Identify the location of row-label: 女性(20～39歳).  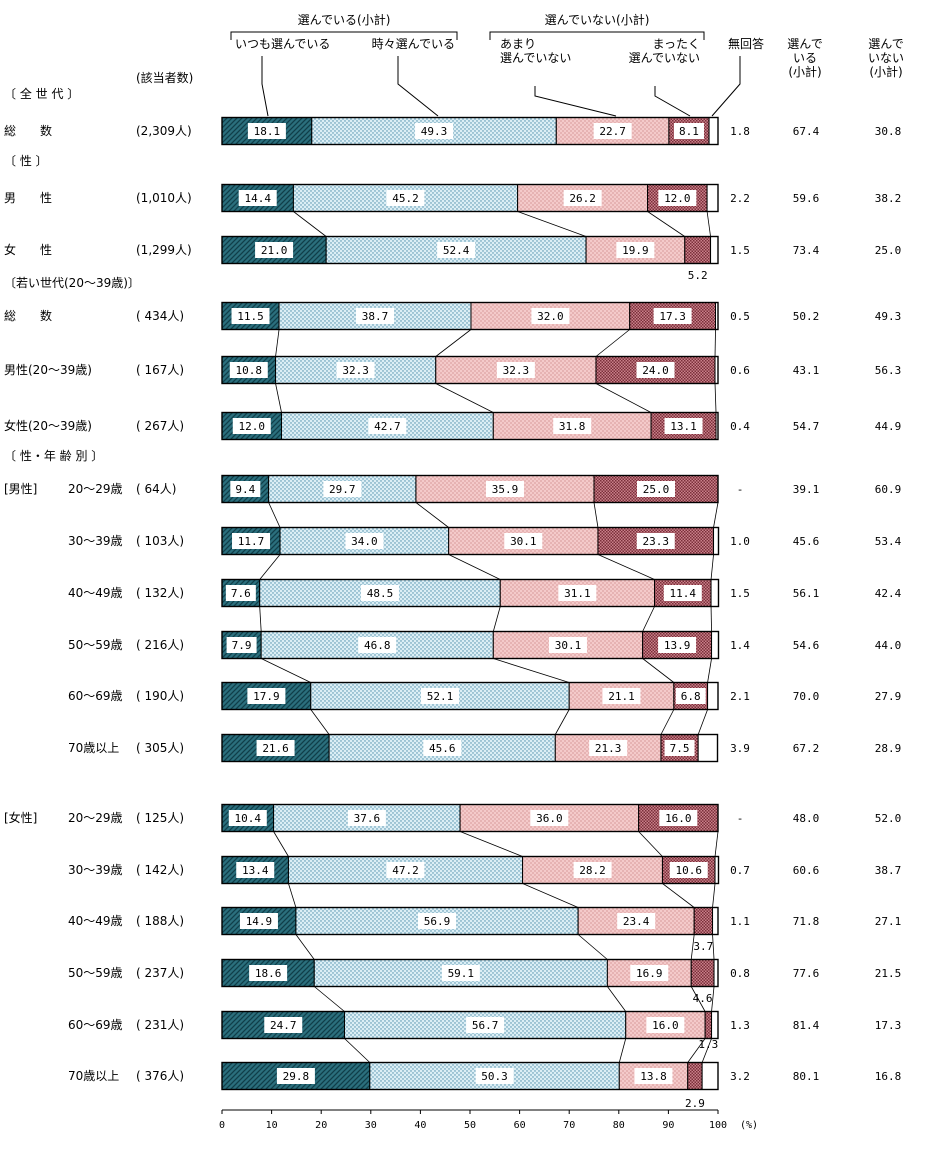
(48, 425).